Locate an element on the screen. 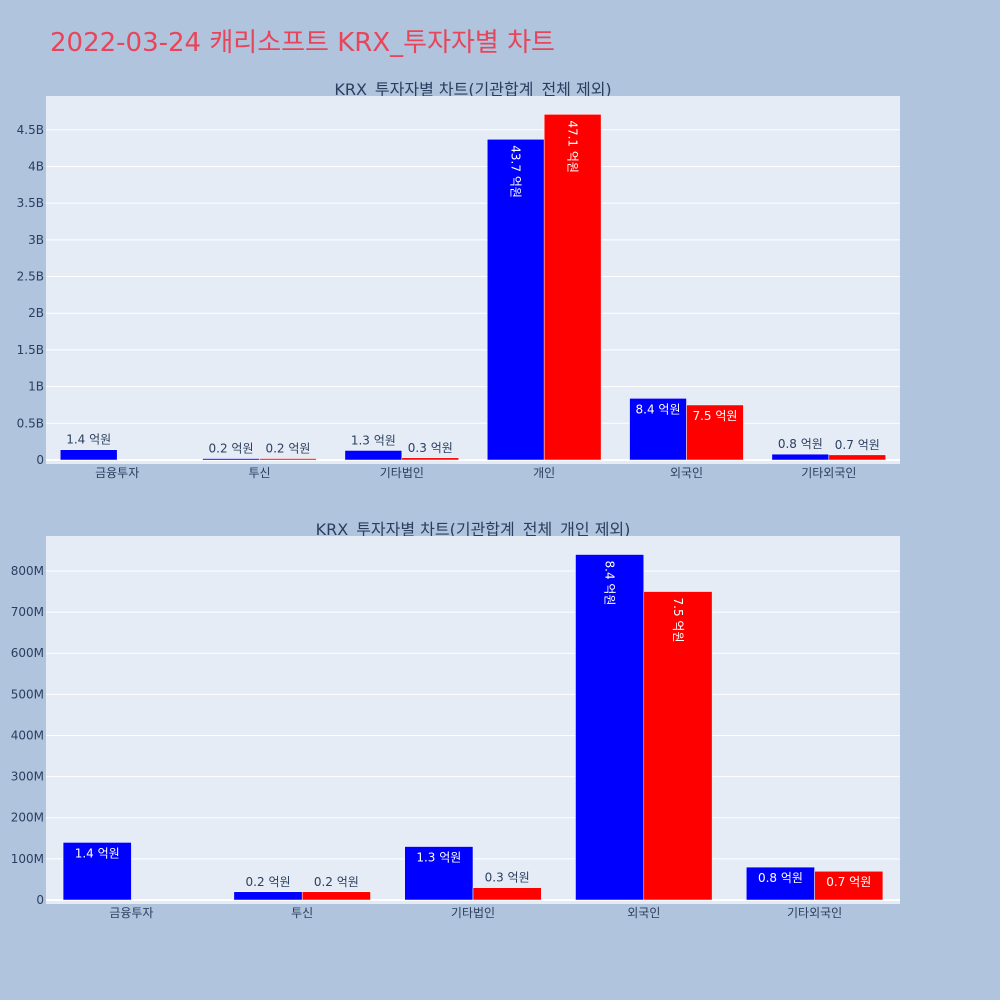  y-tick-label: 4B is located at coordinates (36, 166).